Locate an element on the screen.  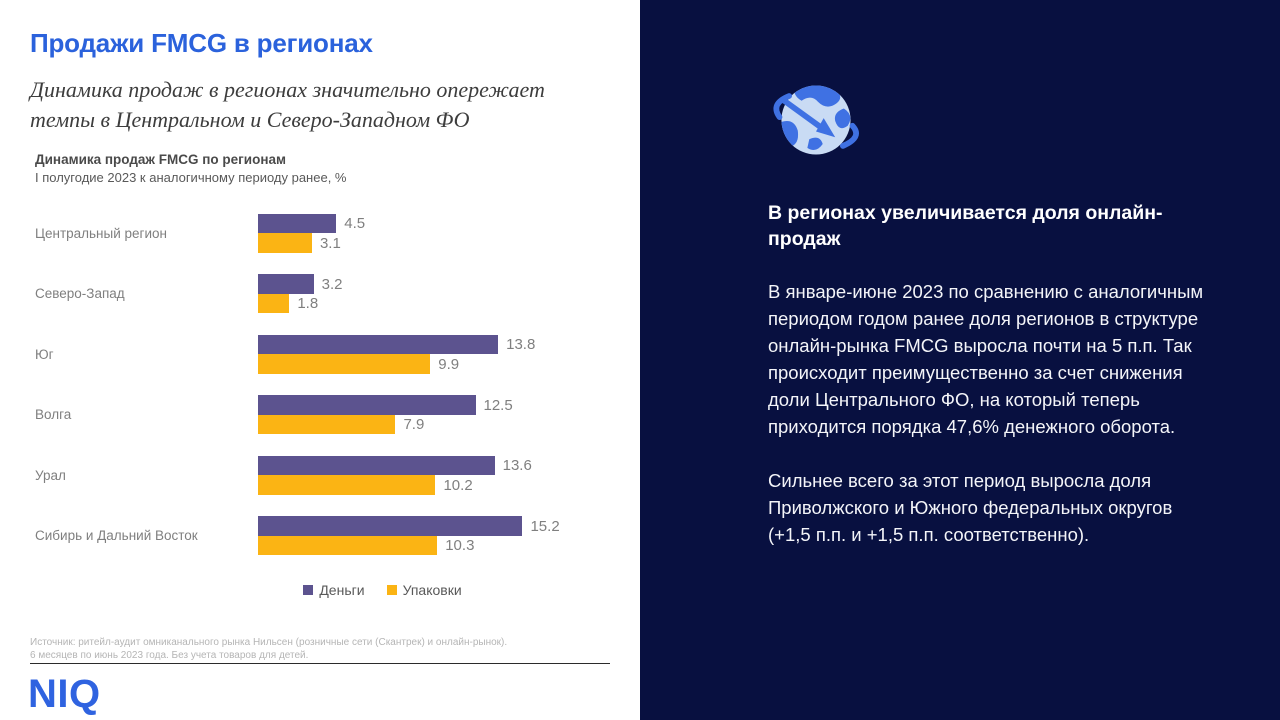
category-label: Юг is located at coordinates (44, 354).